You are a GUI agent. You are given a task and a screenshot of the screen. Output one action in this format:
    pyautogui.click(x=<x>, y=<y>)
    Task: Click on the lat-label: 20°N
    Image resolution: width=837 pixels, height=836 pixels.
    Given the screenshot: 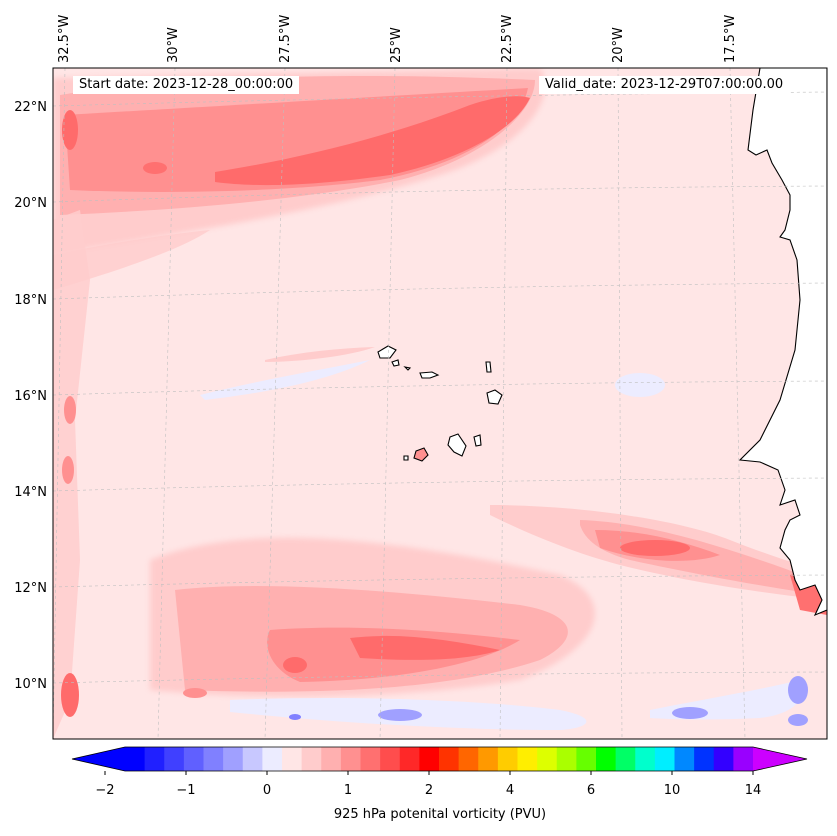 What is the action you would take?
    pyautogui.click(x=30, y=203)
    